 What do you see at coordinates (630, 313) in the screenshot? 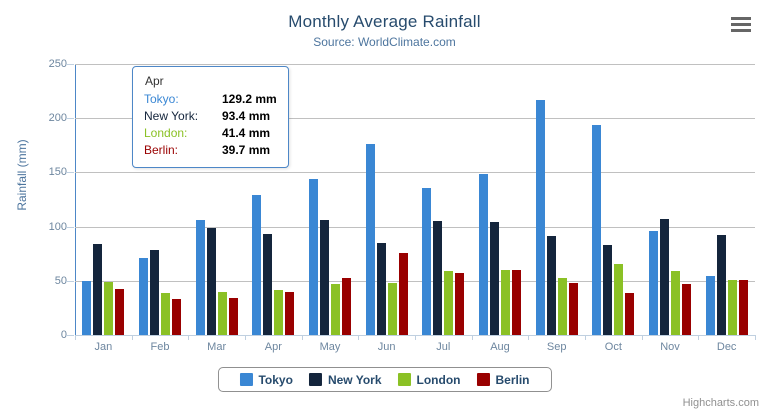
I see `bar-berlin-oct` at bounding box center [630, 313].